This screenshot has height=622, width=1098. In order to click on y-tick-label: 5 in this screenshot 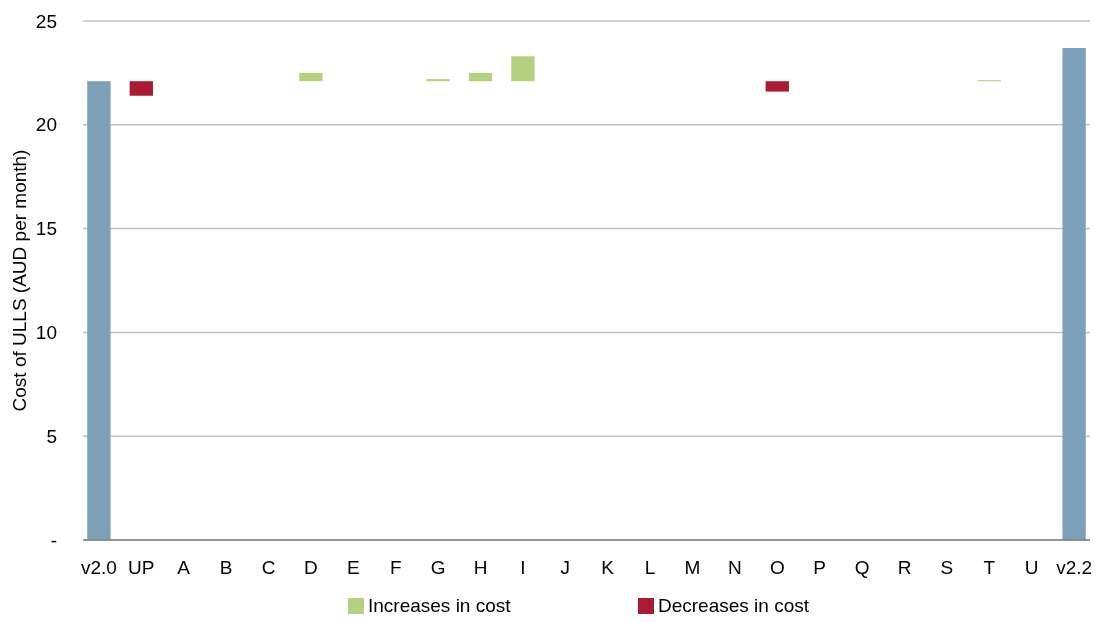, I will do `click(51, 436)`.